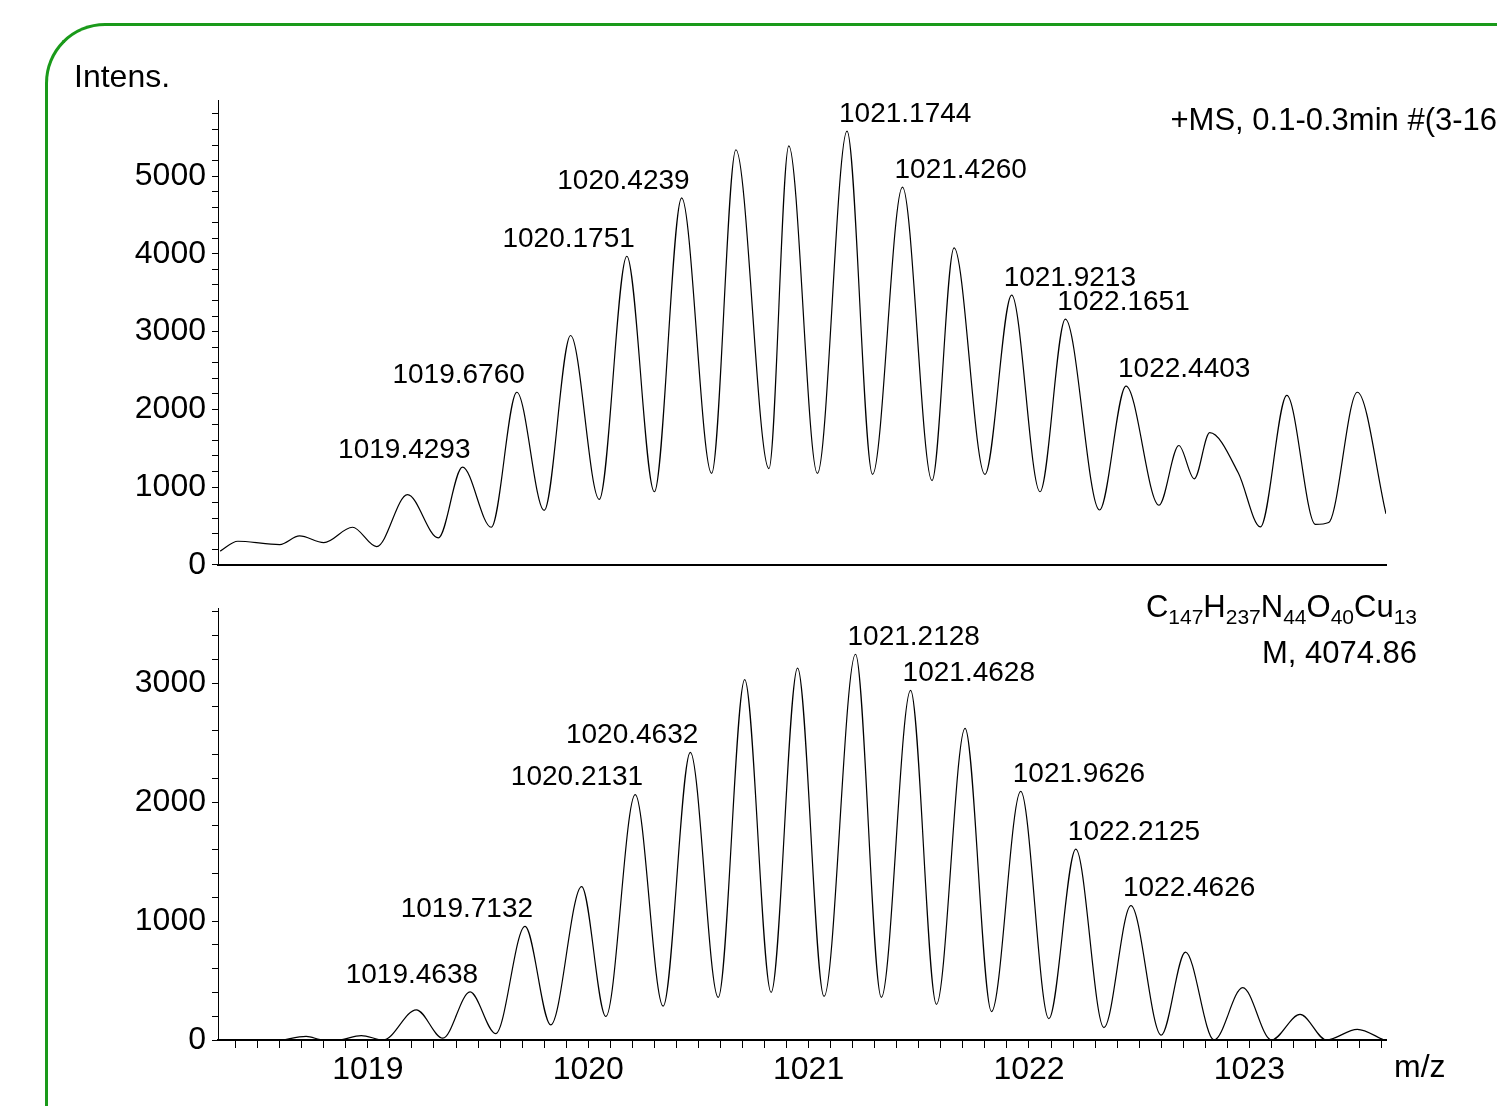 This screenshot has height=1106, width=1497. What do you see at coordinates (1333, 120) in the screenshot?
I see `annotation: +MS, 0.1-0.3min #(3-16` at bounding box center [1333, 120].